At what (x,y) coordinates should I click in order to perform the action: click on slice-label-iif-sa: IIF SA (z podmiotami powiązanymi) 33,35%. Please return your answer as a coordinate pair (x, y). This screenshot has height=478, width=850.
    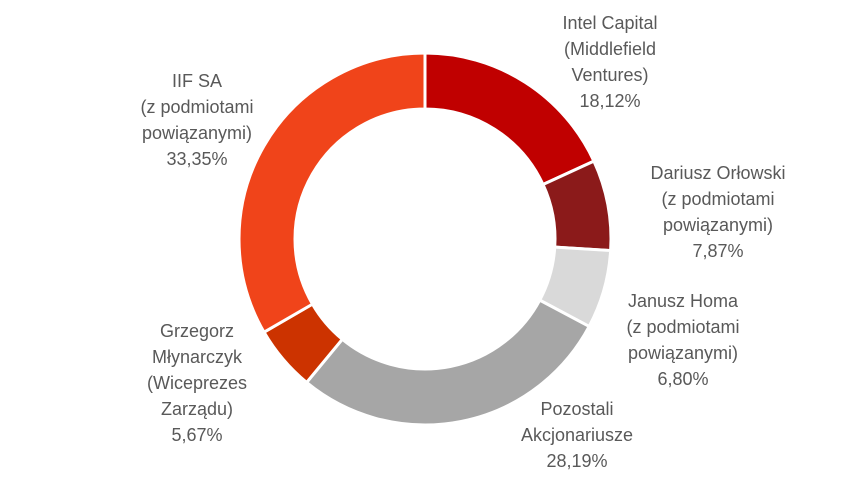
    Looking at the image, I should click on (197, 120).